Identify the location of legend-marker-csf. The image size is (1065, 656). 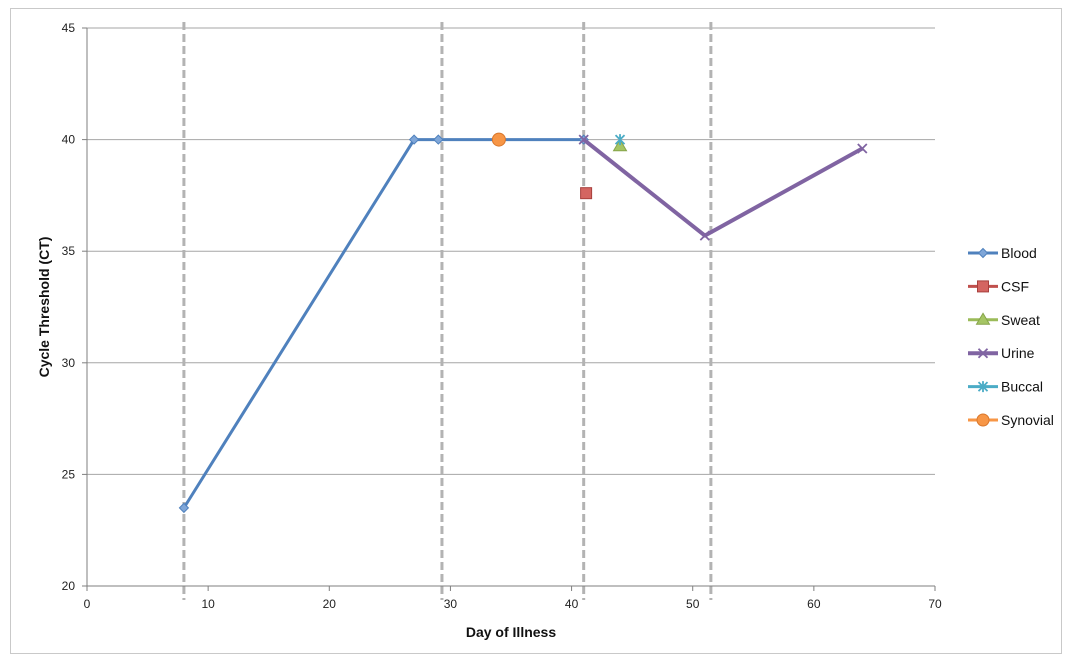
(983, 286).